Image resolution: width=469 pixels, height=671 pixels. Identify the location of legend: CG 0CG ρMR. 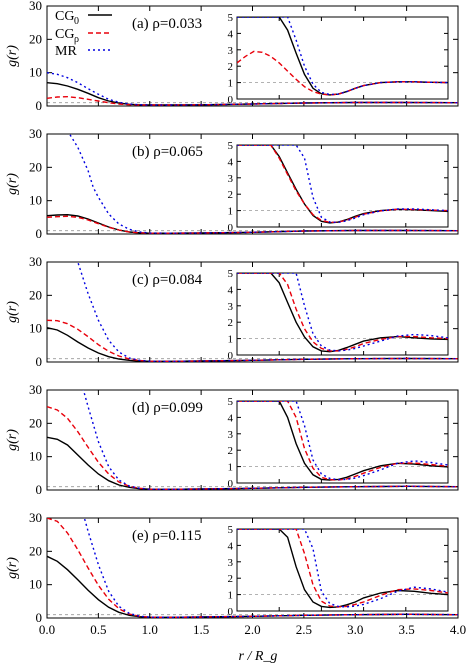
(83, 34).